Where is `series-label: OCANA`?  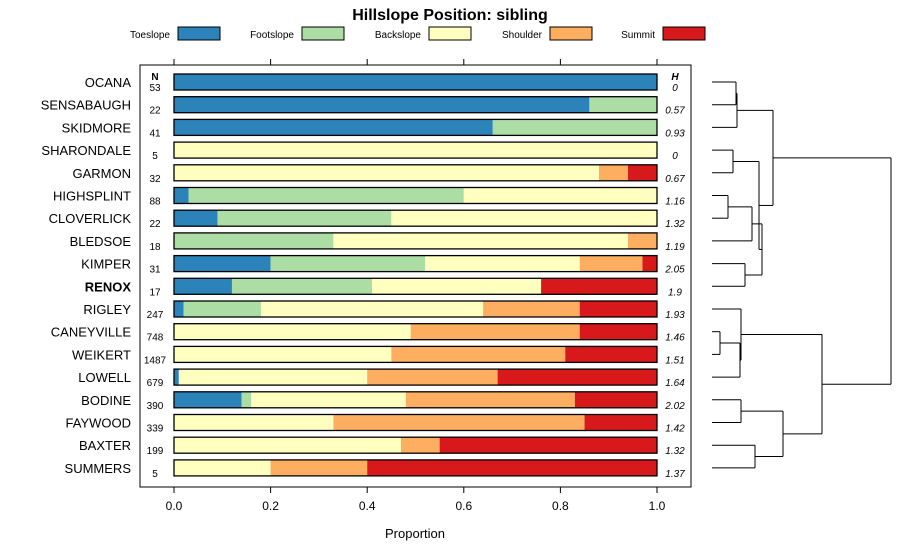 series-label: OCANA is located at coordinates (108, 82).